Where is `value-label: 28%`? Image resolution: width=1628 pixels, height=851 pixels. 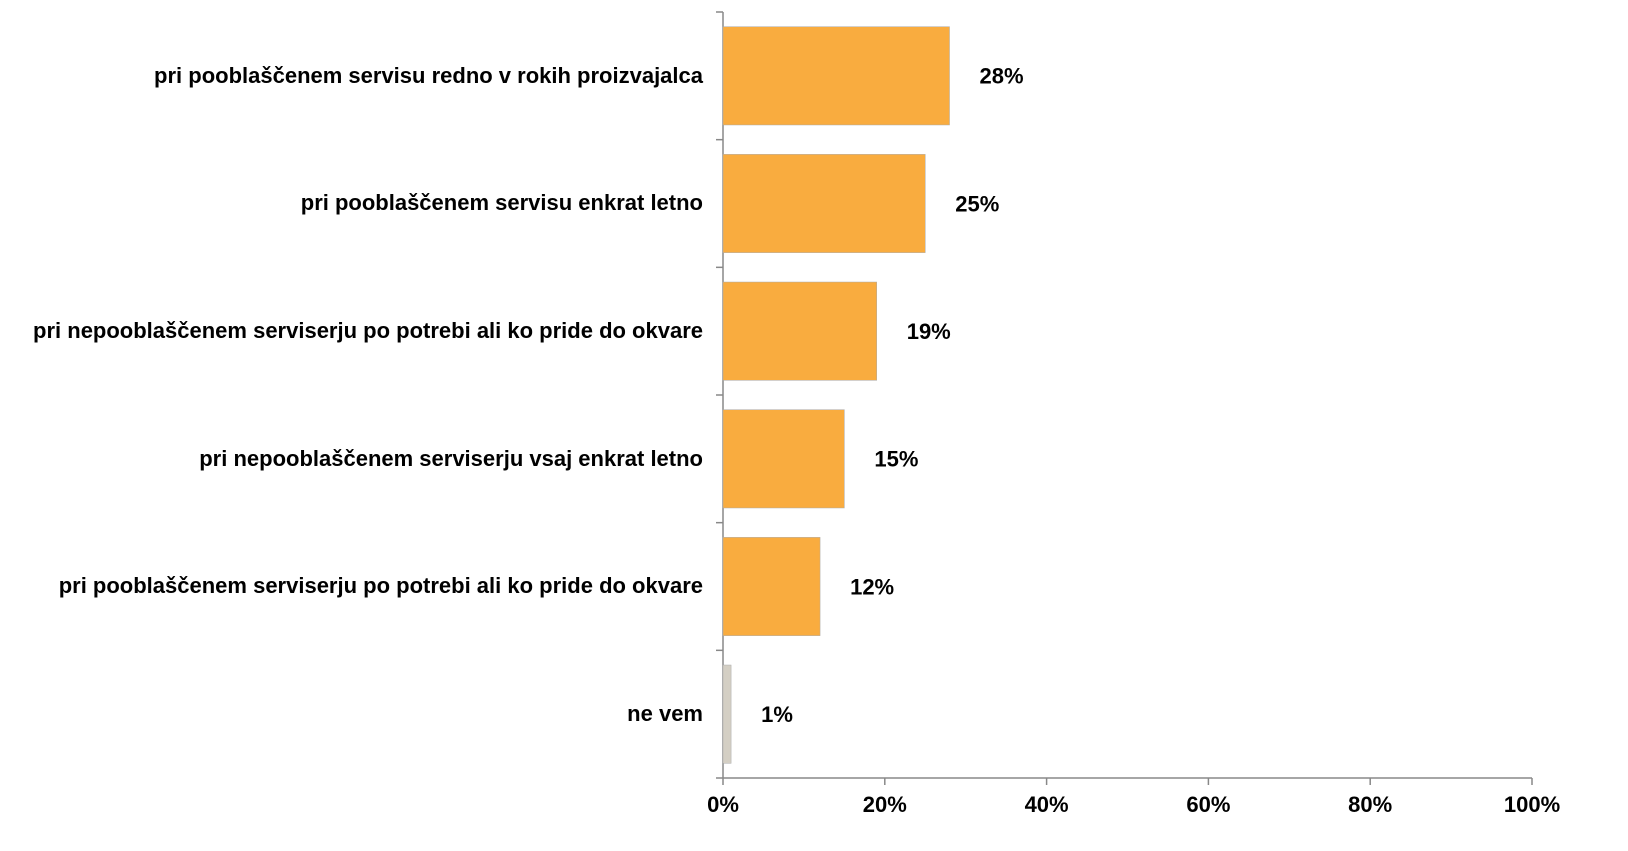
value-label: 28% is located at coordinates (1002, 76).